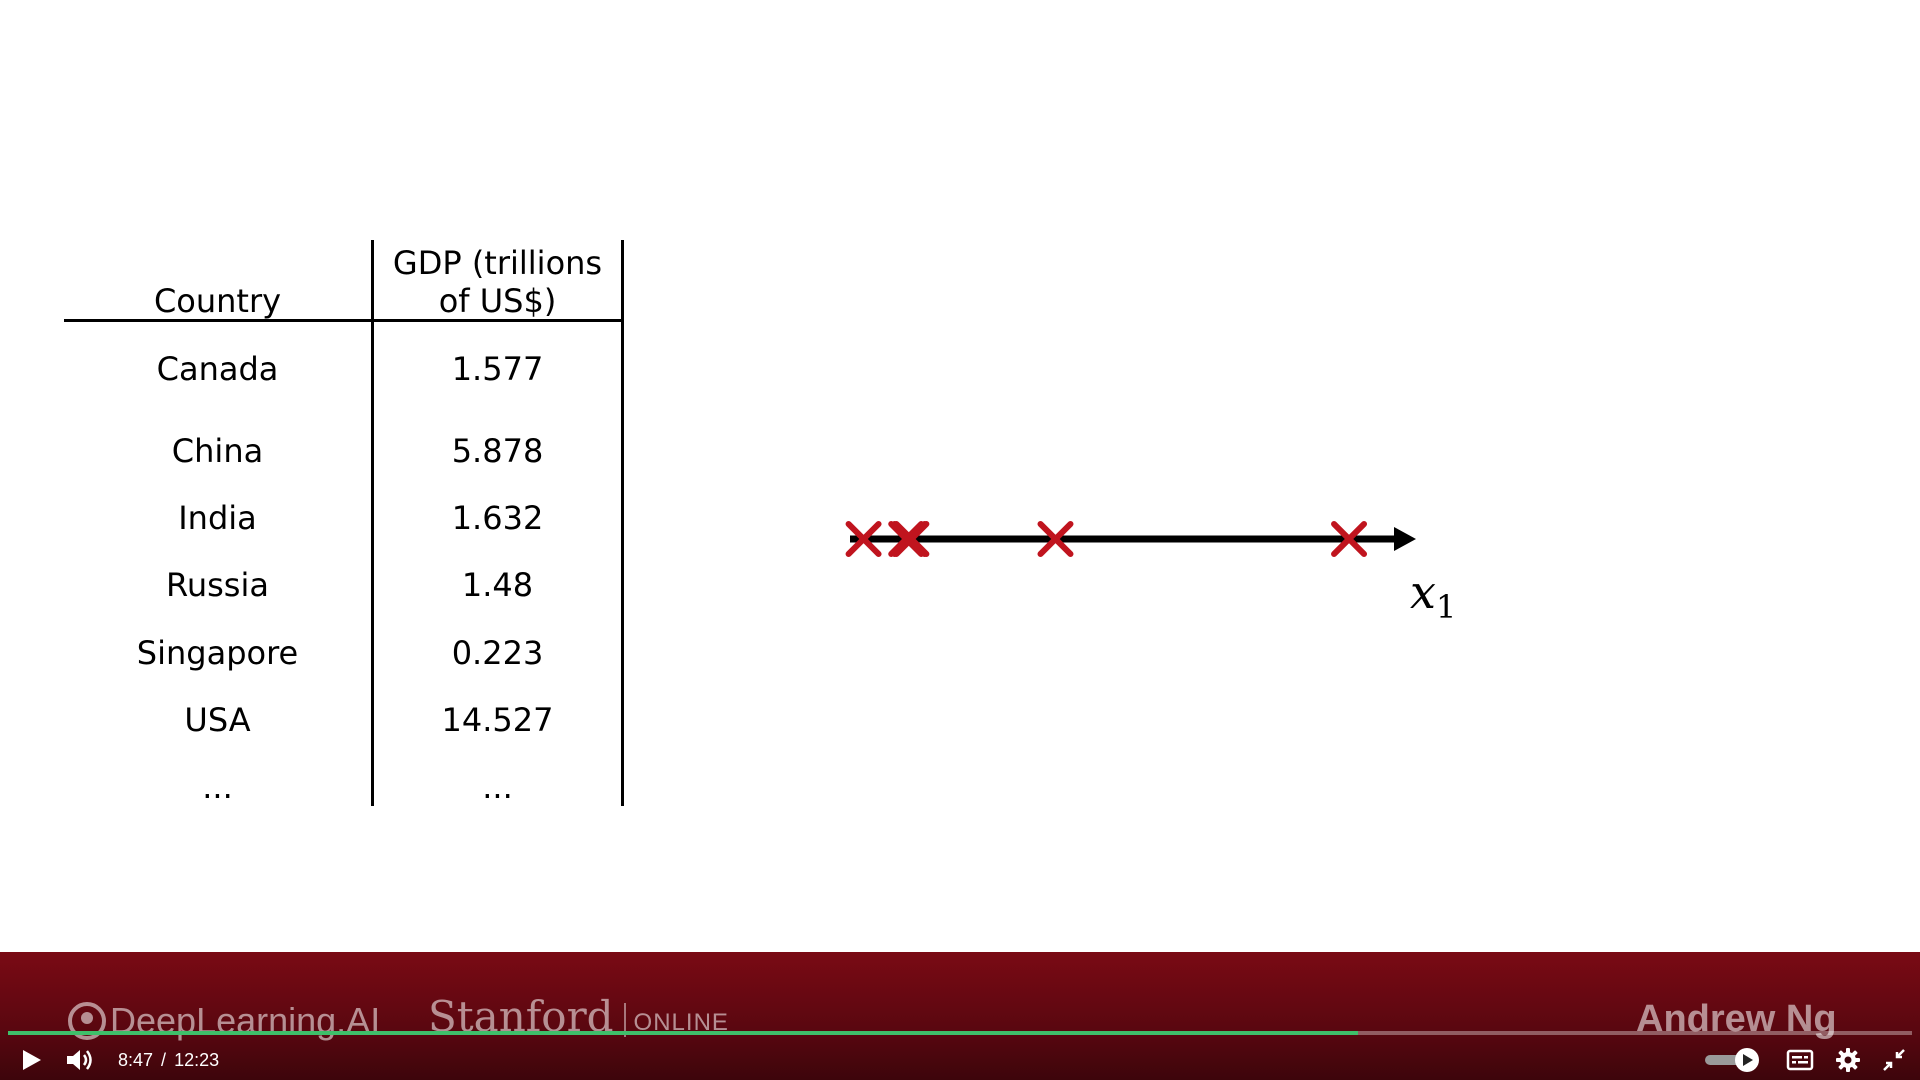  I want to click on captions-icon, so click(1800, 1060).